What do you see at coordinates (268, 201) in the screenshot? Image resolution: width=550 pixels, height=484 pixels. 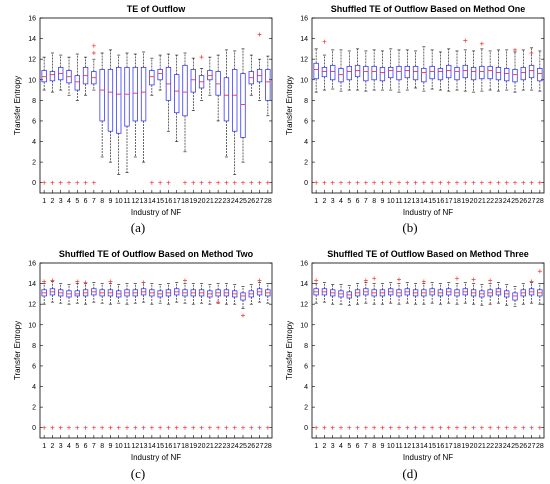 I see `x-tick-label: 28` at bounding box center [268, 201].